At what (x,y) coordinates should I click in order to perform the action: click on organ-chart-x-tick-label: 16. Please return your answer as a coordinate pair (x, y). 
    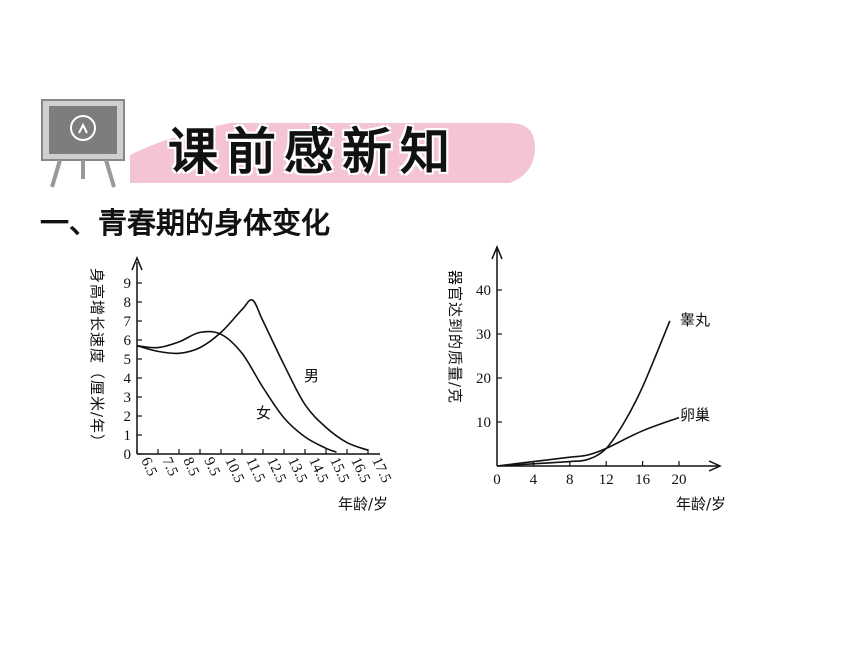
    Looking at the image, I should click on (643, 480).